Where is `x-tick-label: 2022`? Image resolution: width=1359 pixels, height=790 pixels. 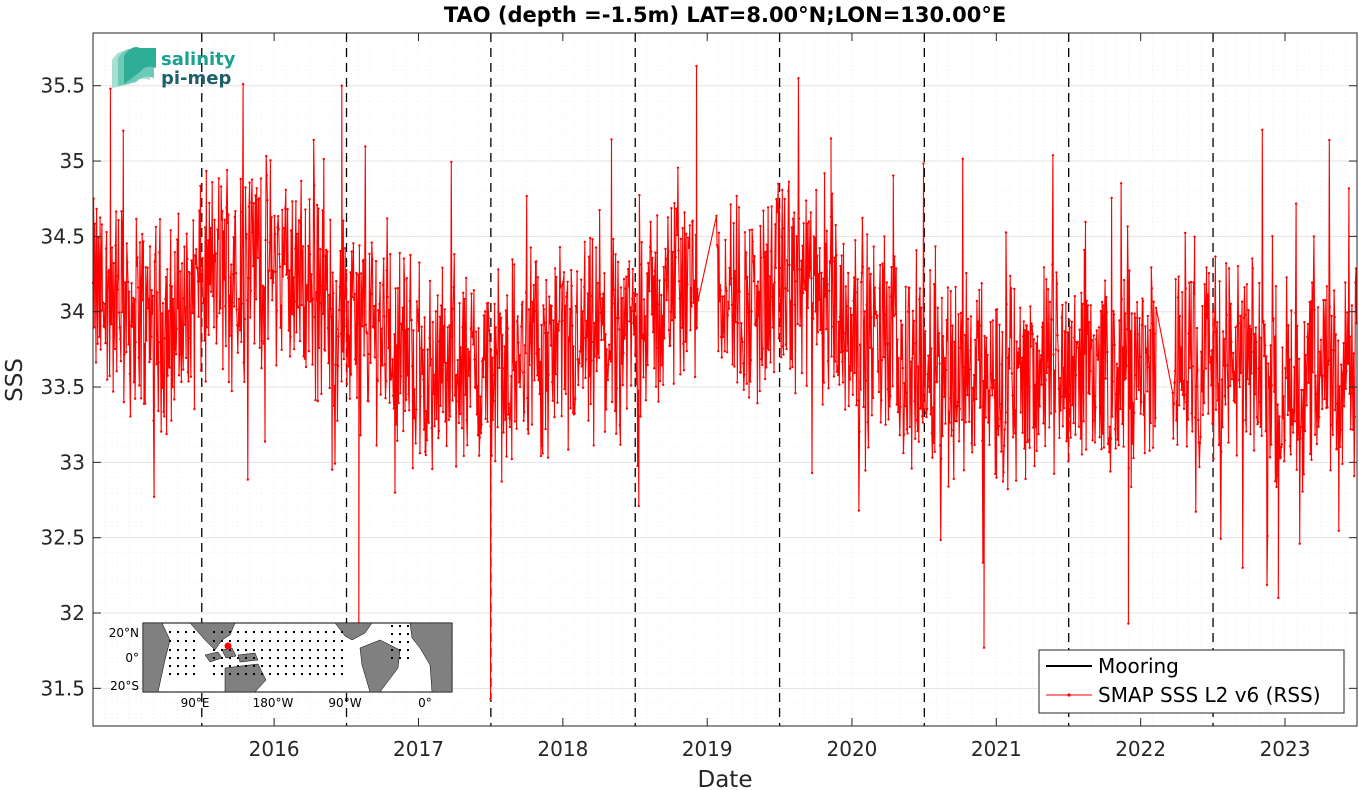
x-tick-label: 2022 is located at coordinates (1140, 749).